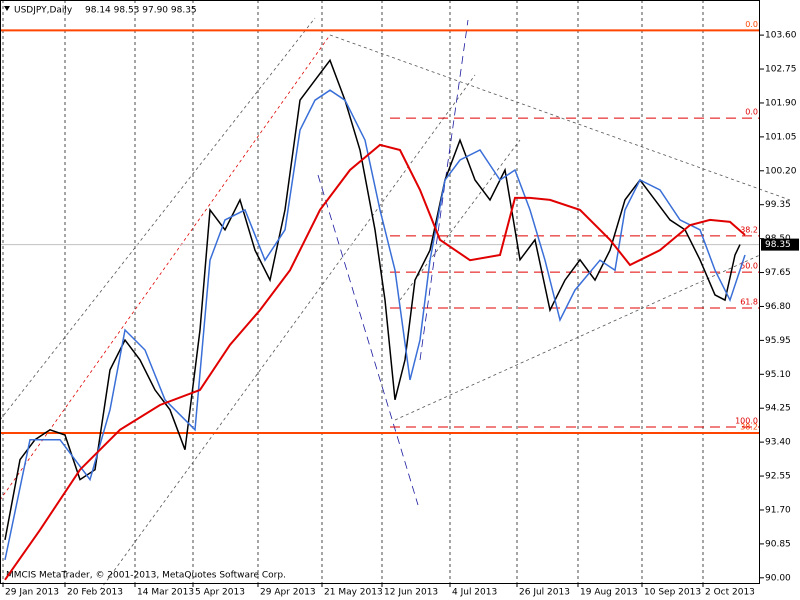 The width and height of the screenshot is (800, 600). Describe the element at coordinates (577, 337) in the screenshot. I see `trend-line` at that location.